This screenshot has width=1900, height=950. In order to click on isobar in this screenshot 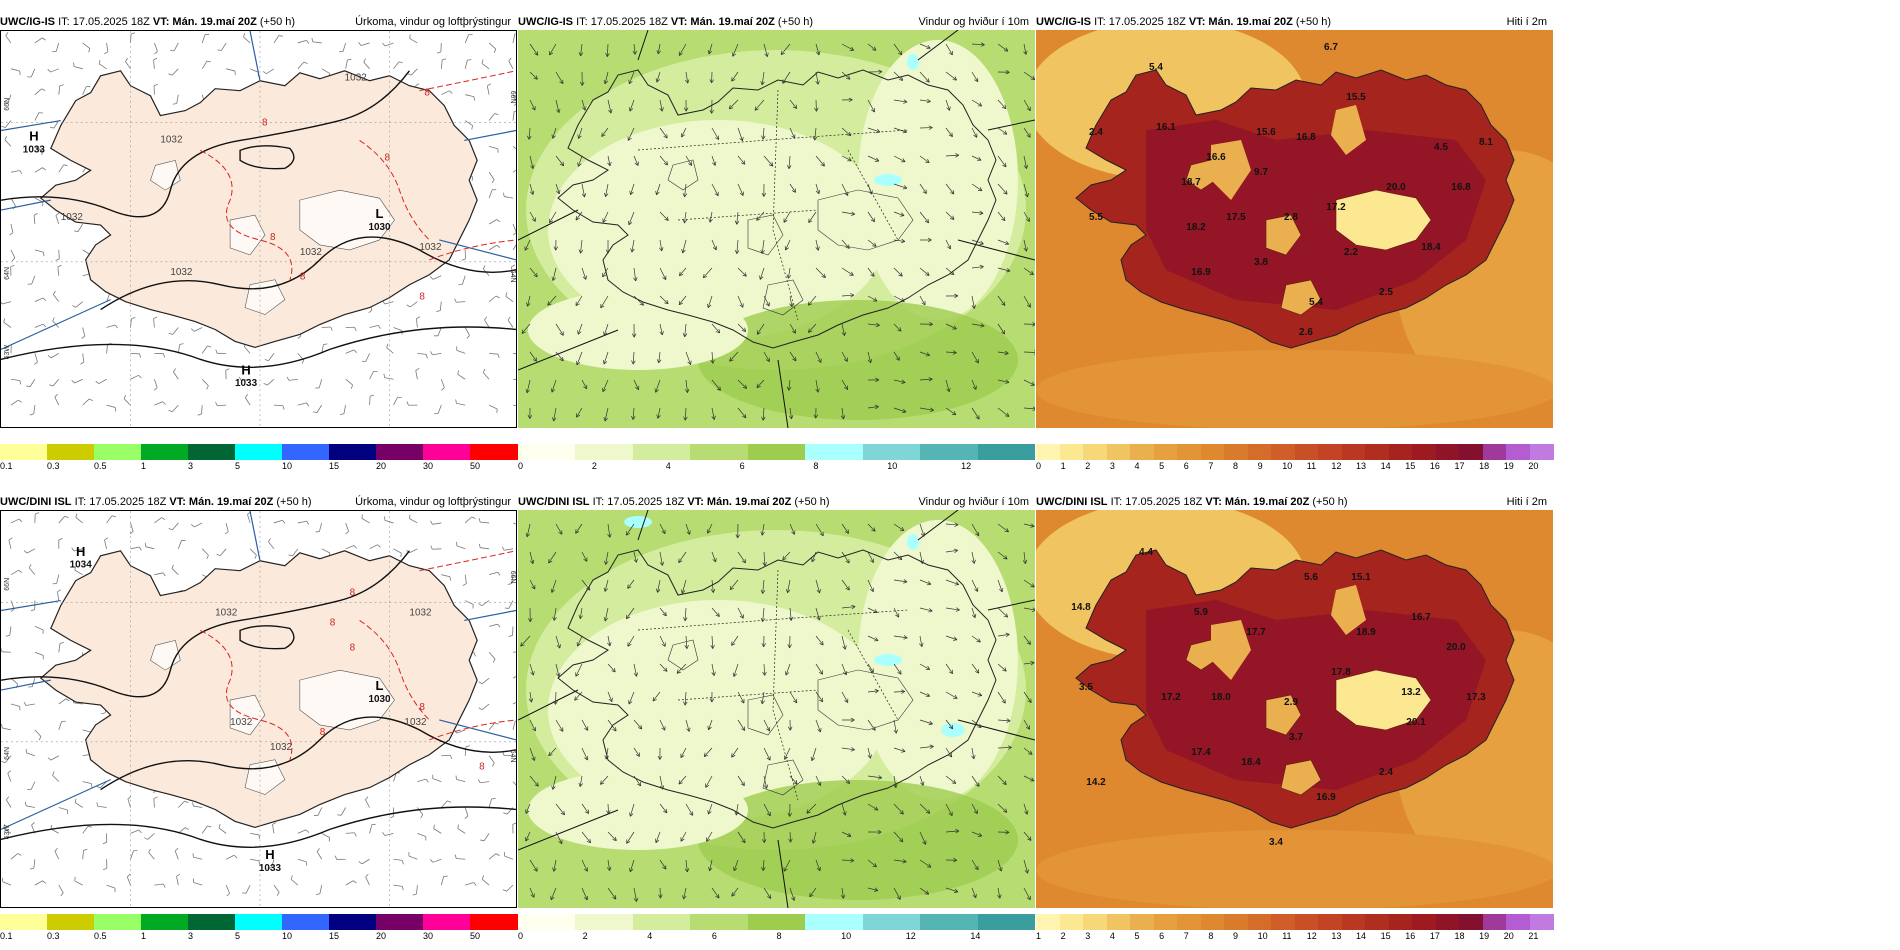, I will do `click(308, 273)`.